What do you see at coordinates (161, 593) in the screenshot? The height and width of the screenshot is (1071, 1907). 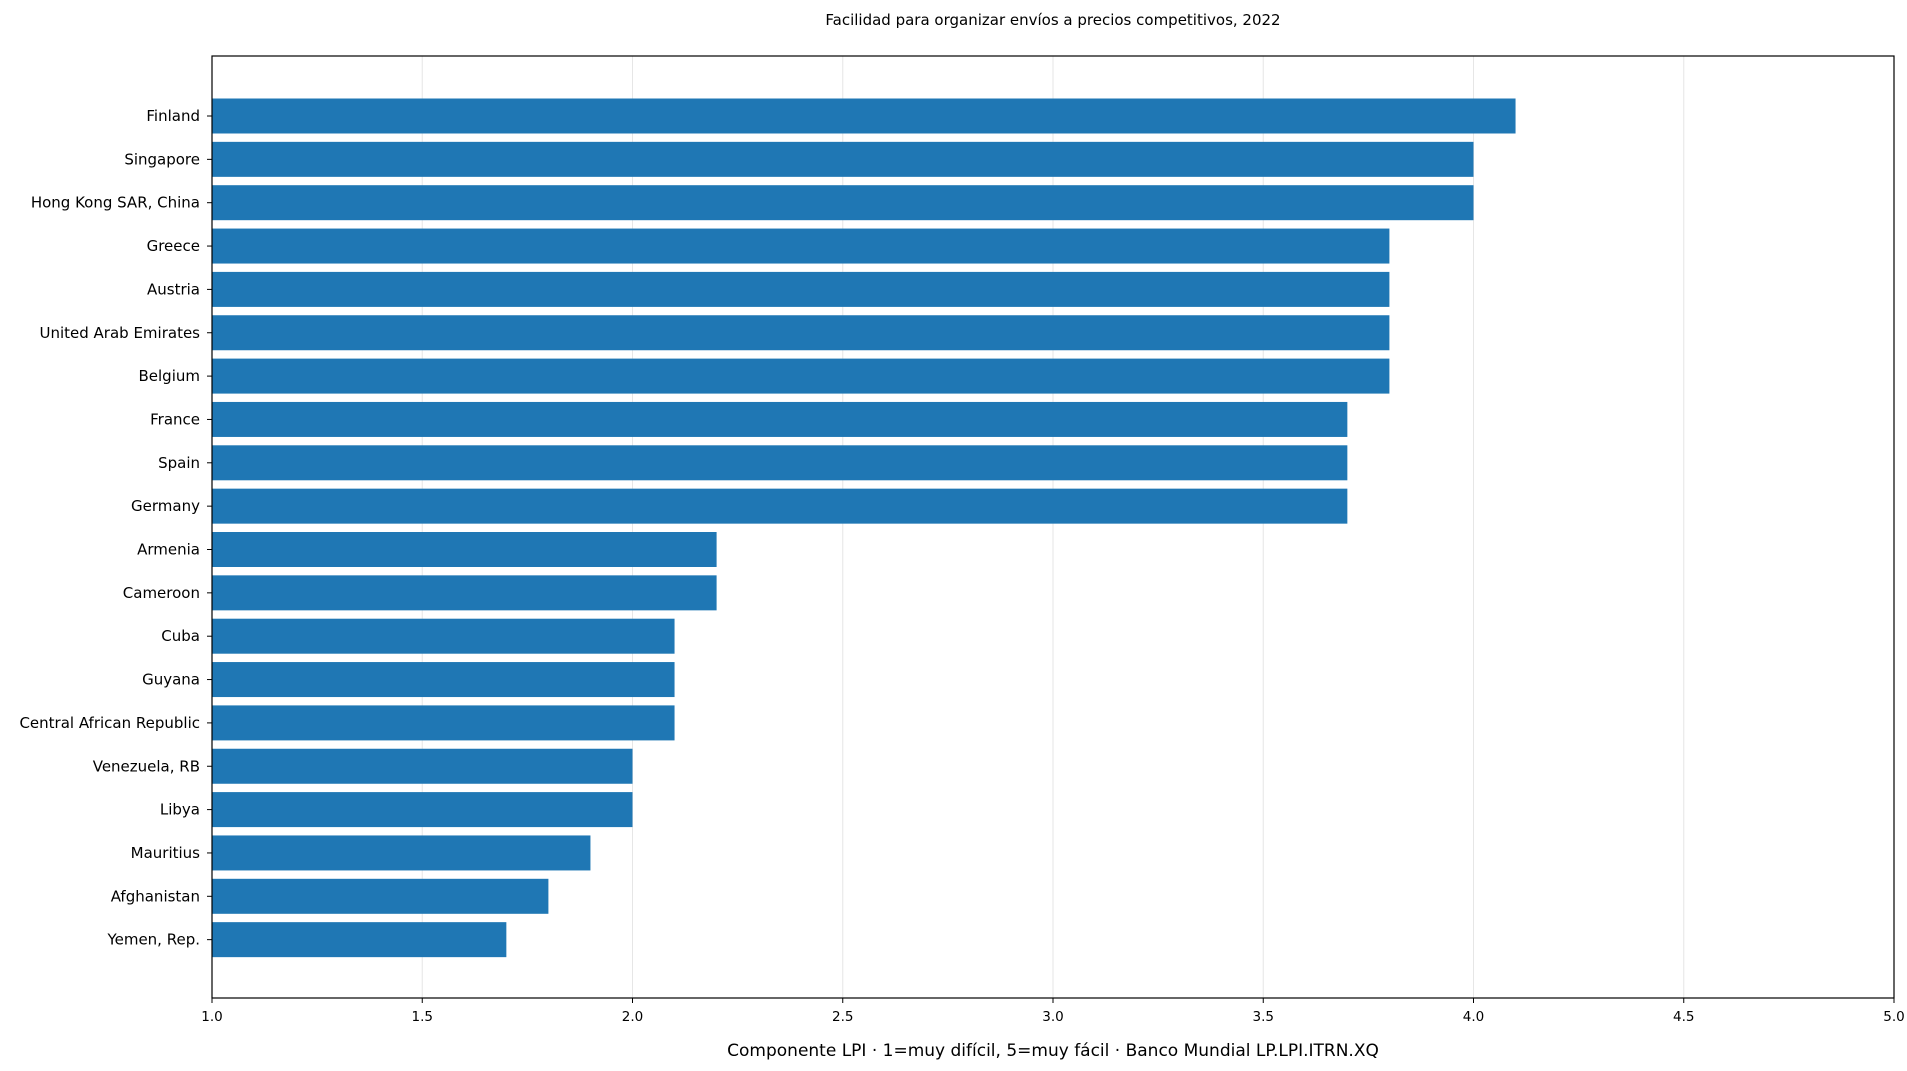 I see `y-category-label: Cameroon` at bounding box center [161, 593].